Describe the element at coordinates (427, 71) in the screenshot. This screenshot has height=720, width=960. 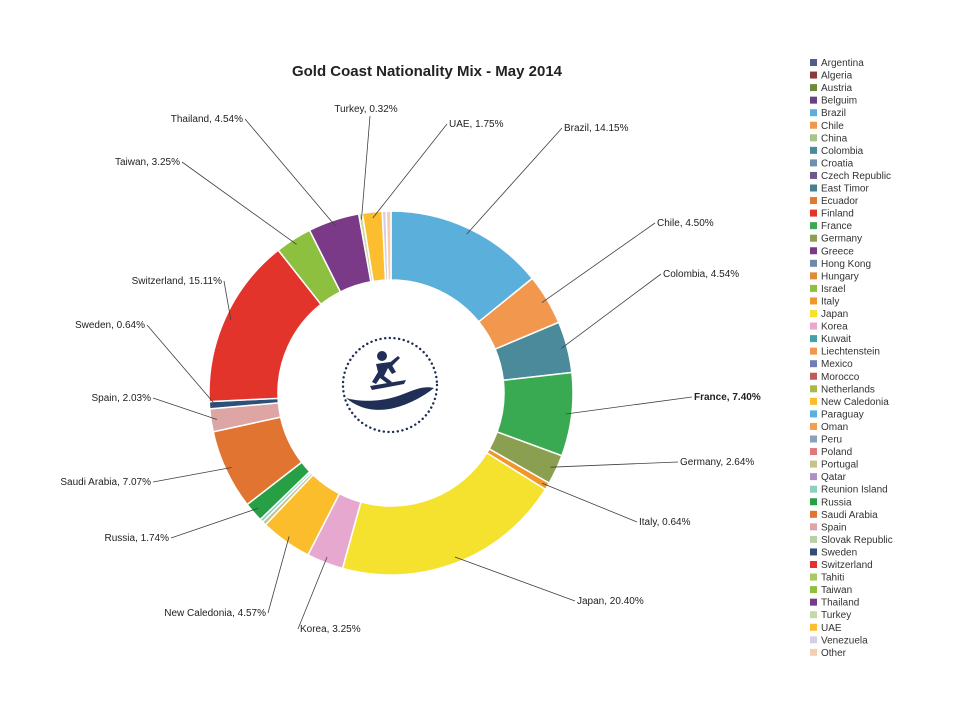
I see `chart-title: Gold Coast Nationality Mix - May 2014` at that location.